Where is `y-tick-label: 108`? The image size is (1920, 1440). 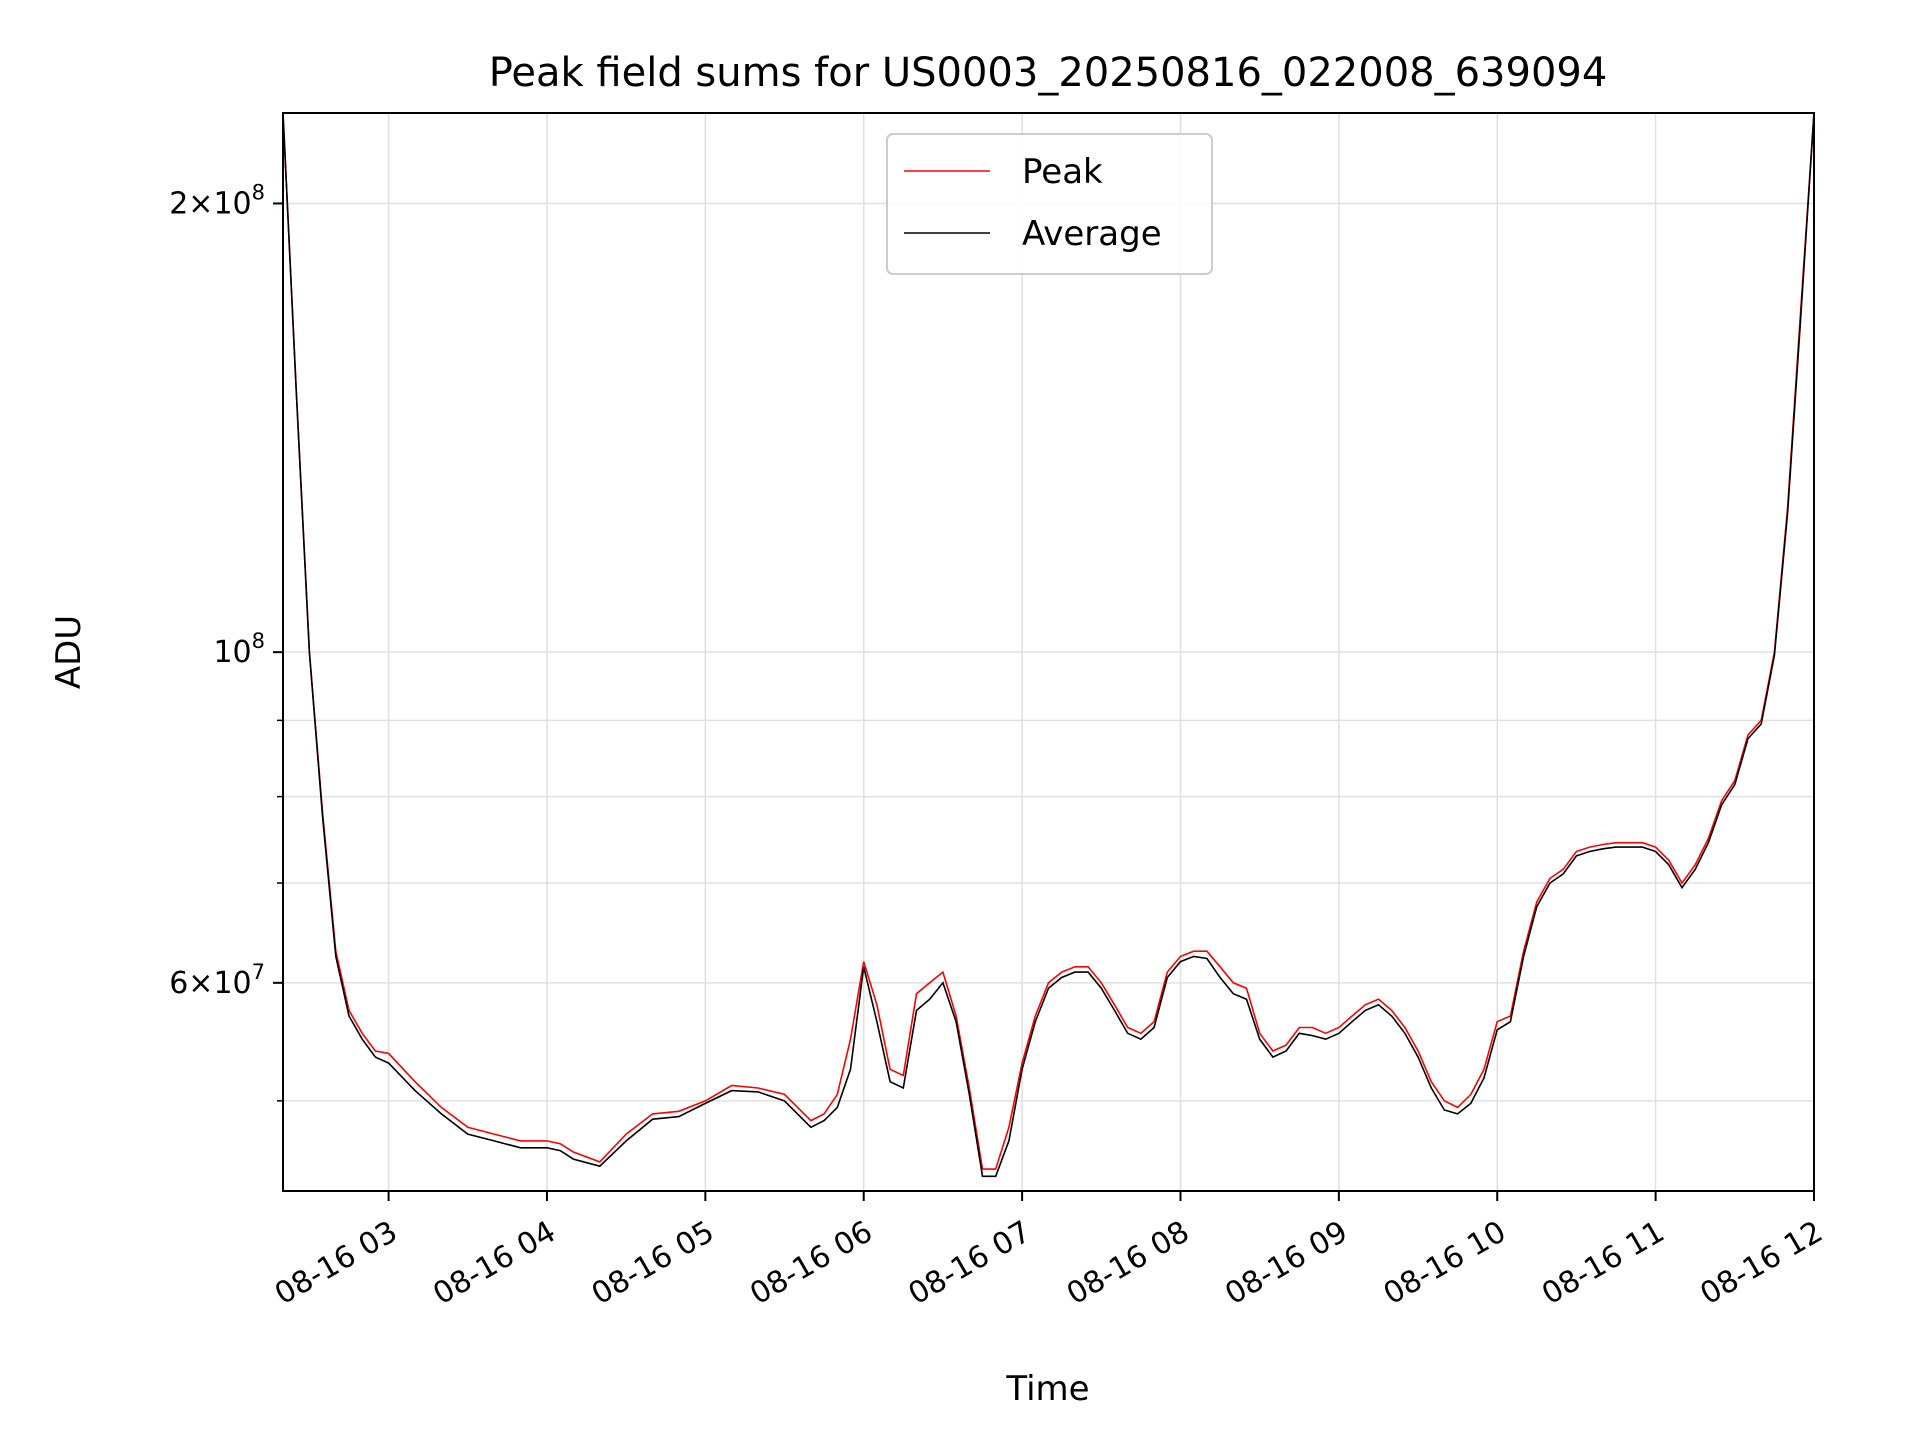
y-tick-label: 108 is located at coordinates (239, 649).